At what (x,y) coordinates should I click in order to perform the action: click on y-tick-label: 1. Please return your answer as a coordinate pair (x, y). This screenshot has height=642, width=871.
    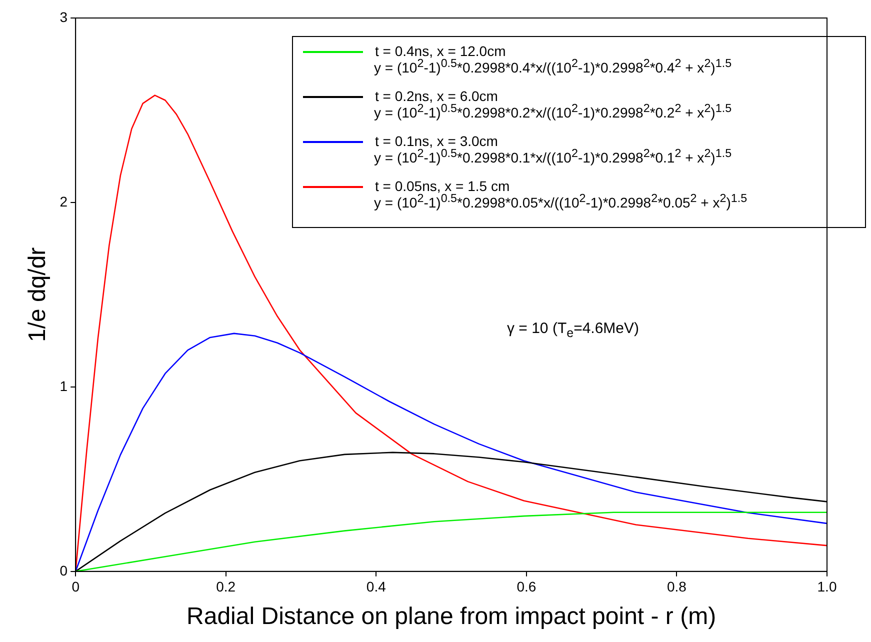
    Looking at the image, I should click on (64, 386).